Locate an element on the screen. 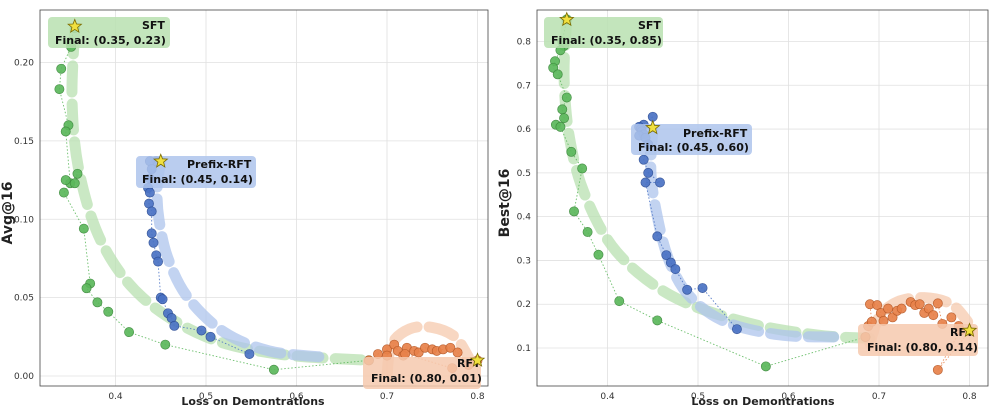 This screenshot has height=412, width=997. label-box-prefix-rft is located at coordinates (196, 172).